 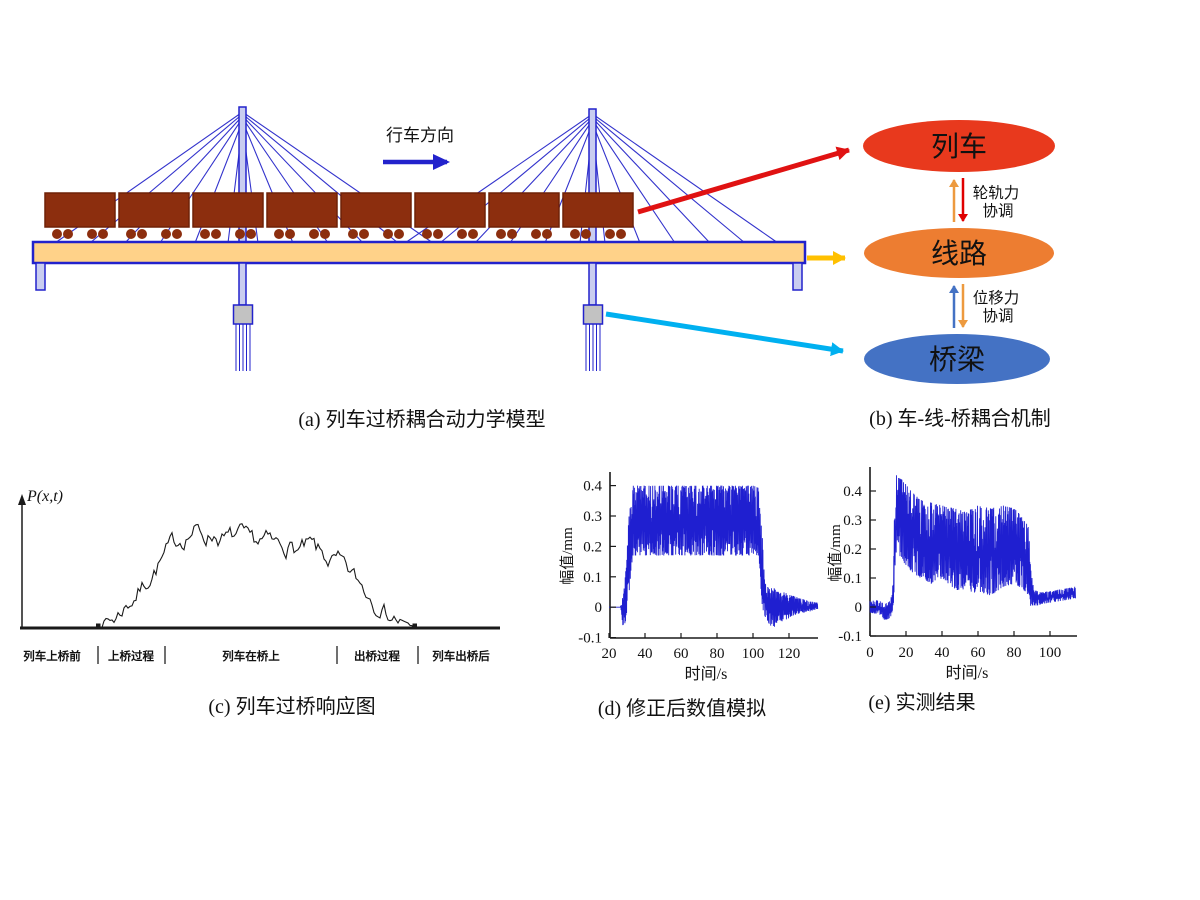 I want to click on wheel-rail-label-line2: 协调, so click(x=997, y=211).